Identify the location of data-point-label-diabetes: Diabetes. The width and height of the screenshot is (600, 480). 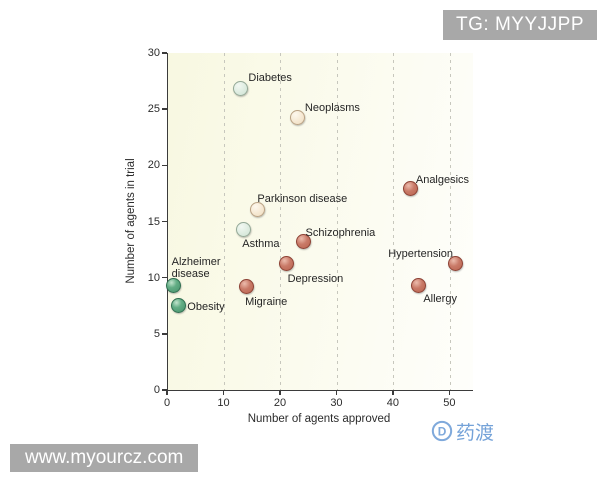
(270, 77).